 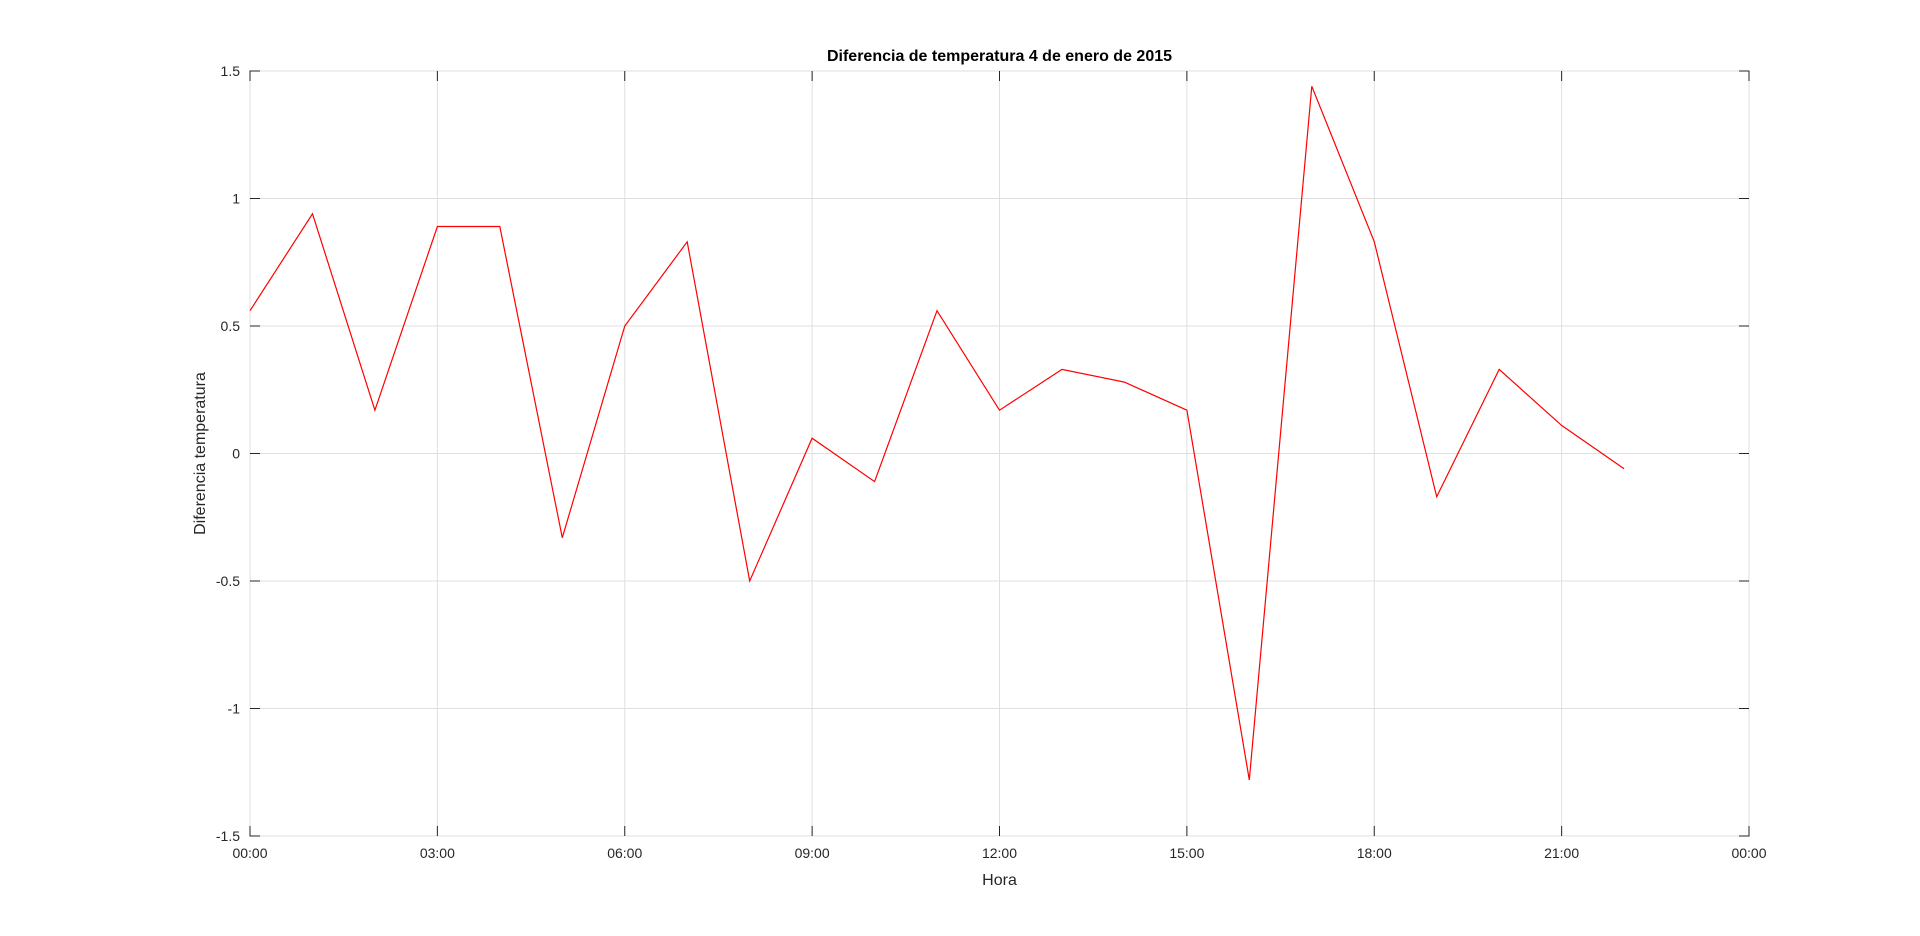 I want to click on y-tick-label: 0, so click(x=236, y=454).